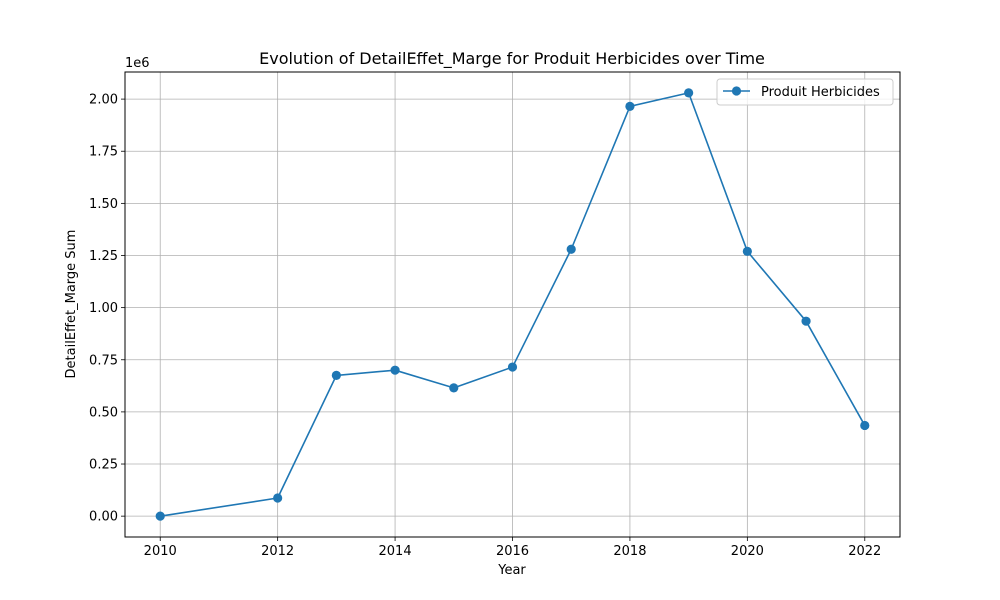 The width and height of the screenshot is (1000, 600). I want to click on x-tick-label: 2012, so click(277, 551).